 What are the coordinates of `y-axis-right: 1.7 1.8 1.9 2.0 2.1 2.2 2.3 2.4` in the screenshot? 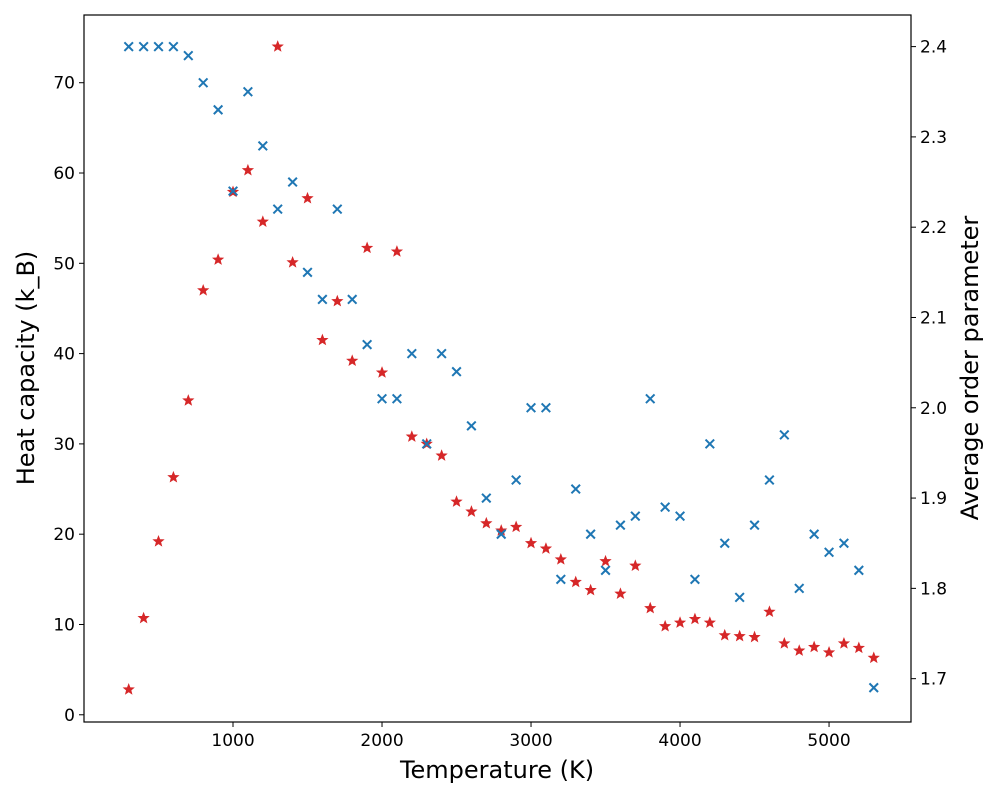 It's located at (929, 364).